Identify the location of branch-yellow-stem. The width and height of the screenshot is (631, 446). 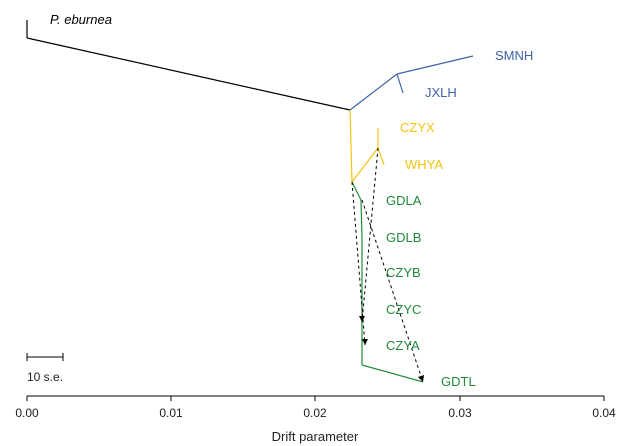
(351, 146).